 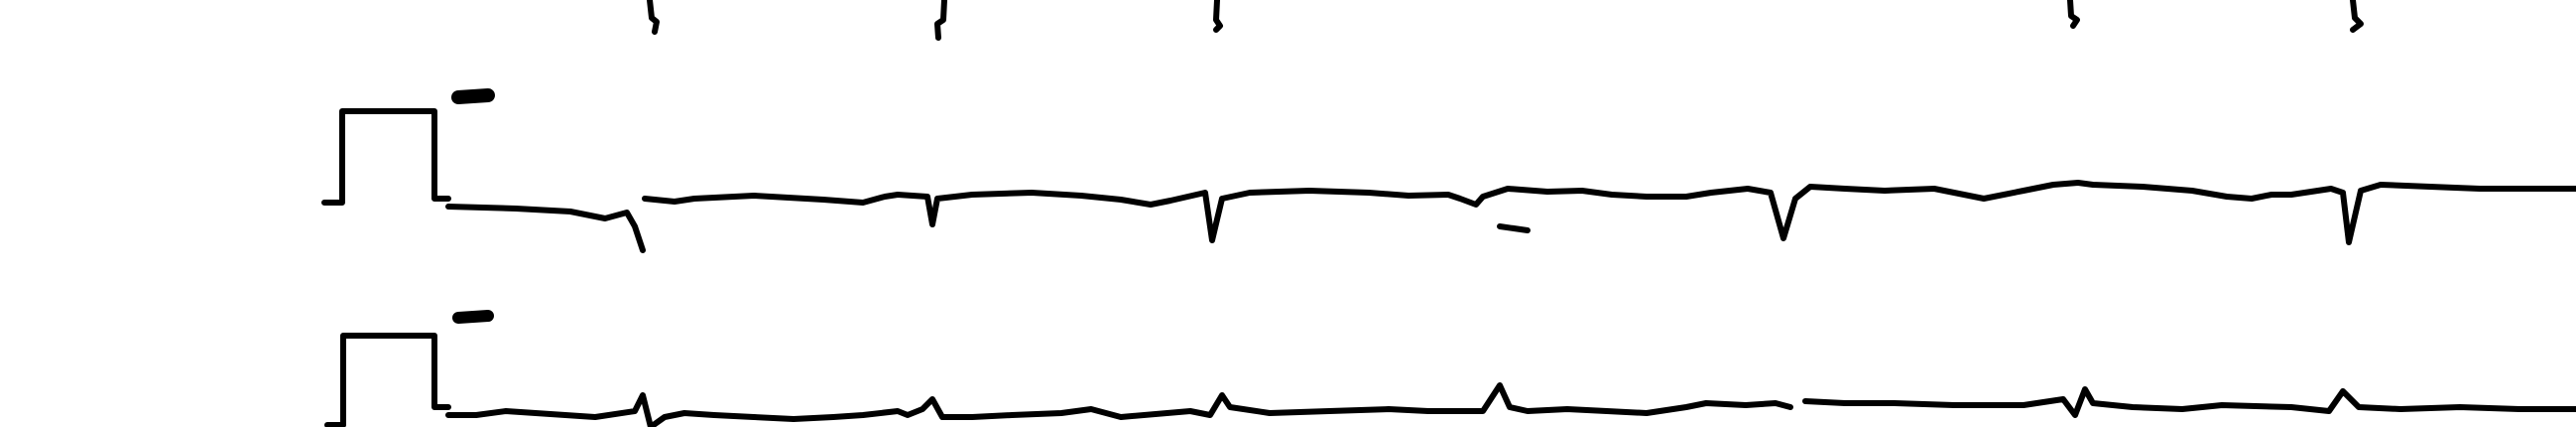 I want to click on ecg-row-top, so click(x=1505, y=20).